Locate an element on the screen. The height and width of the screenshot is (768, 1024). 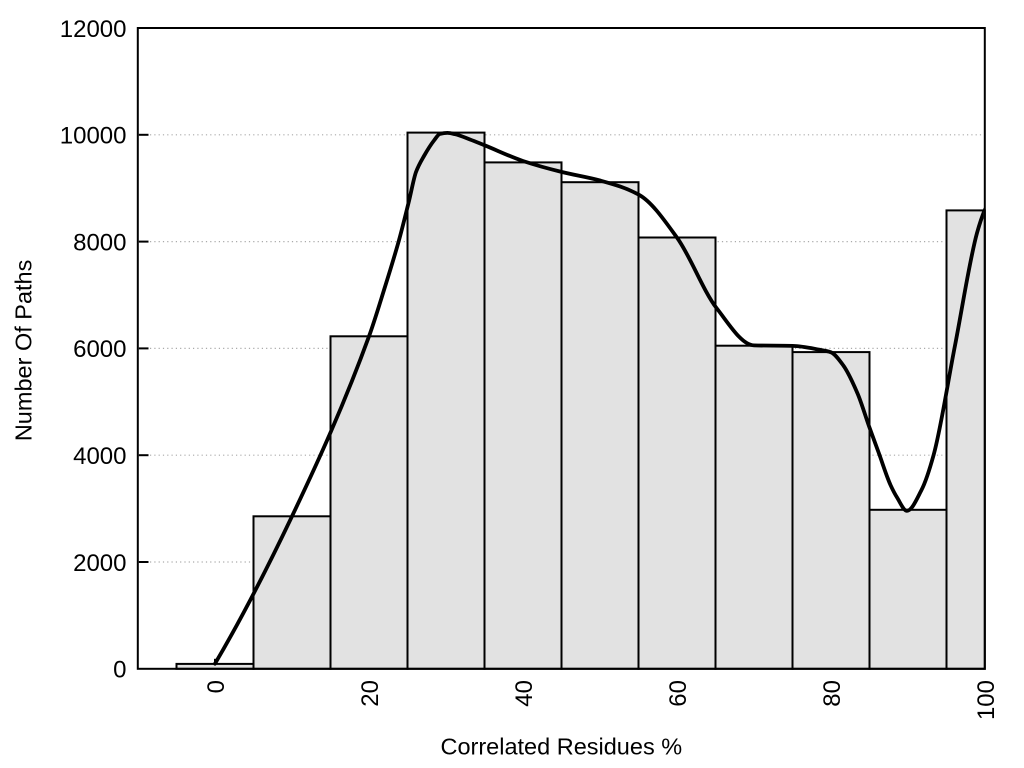
svg-text: 2000 is located at coordinates (99, 563).